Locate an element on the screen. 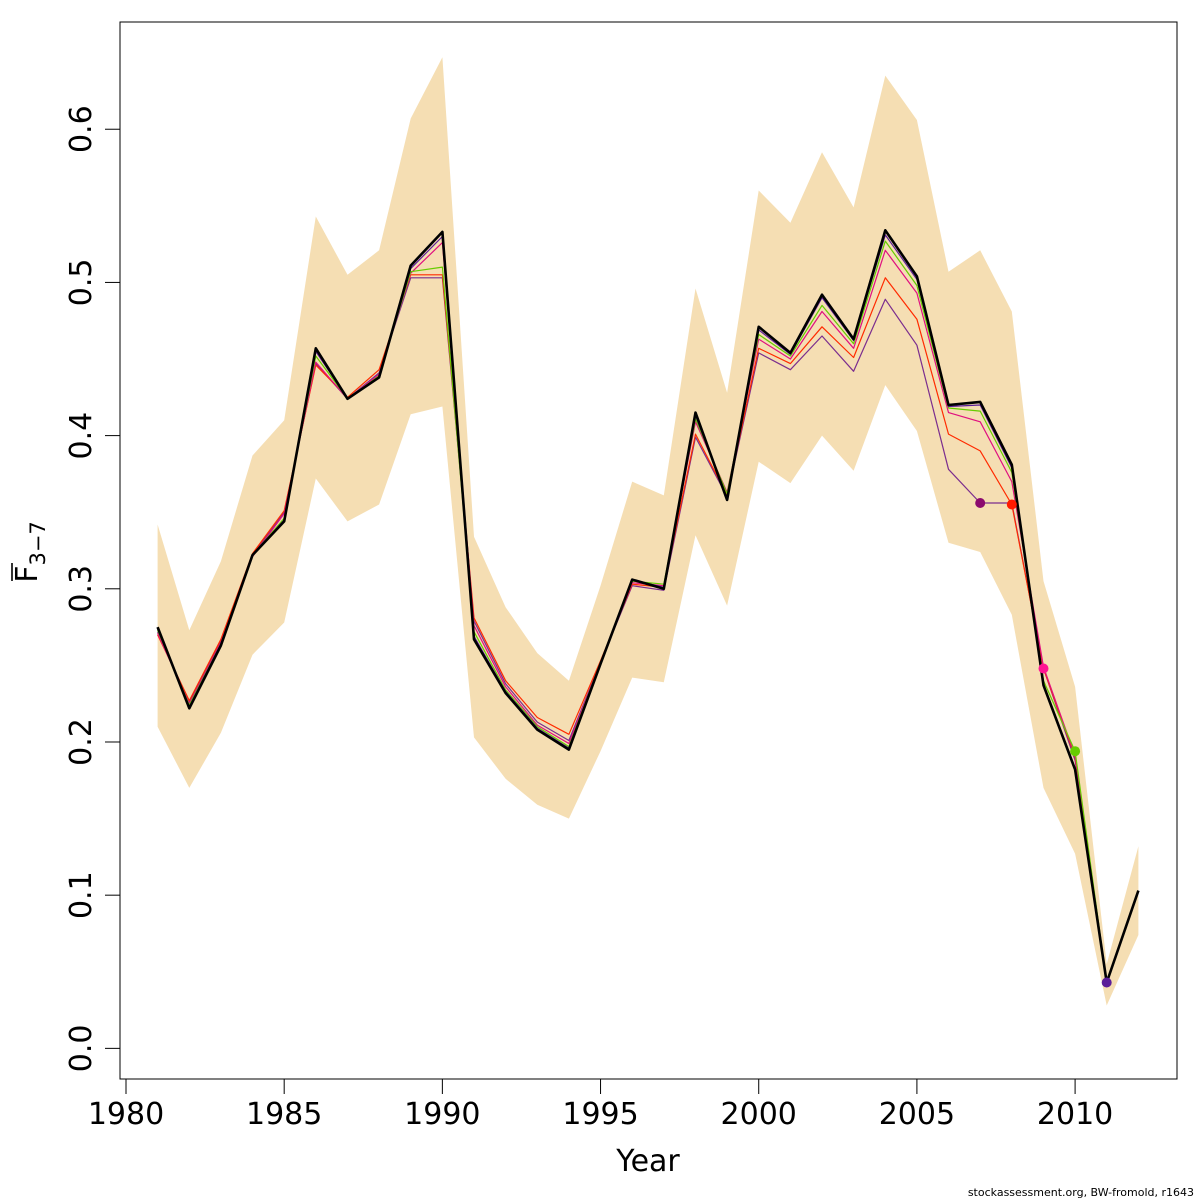 This screenshot has height=1200, width=1200. y-tick-label-group: 0.5 is located at coordinates (81, 283).